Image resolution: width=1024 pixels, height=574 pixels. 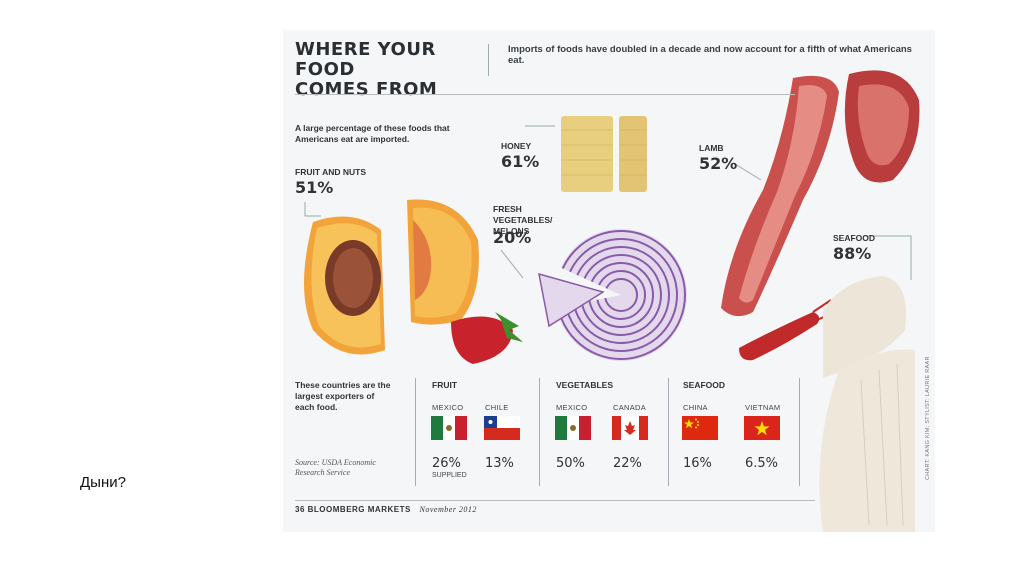 I want to click on country-name: CHINA, so click(x=695, y=407).